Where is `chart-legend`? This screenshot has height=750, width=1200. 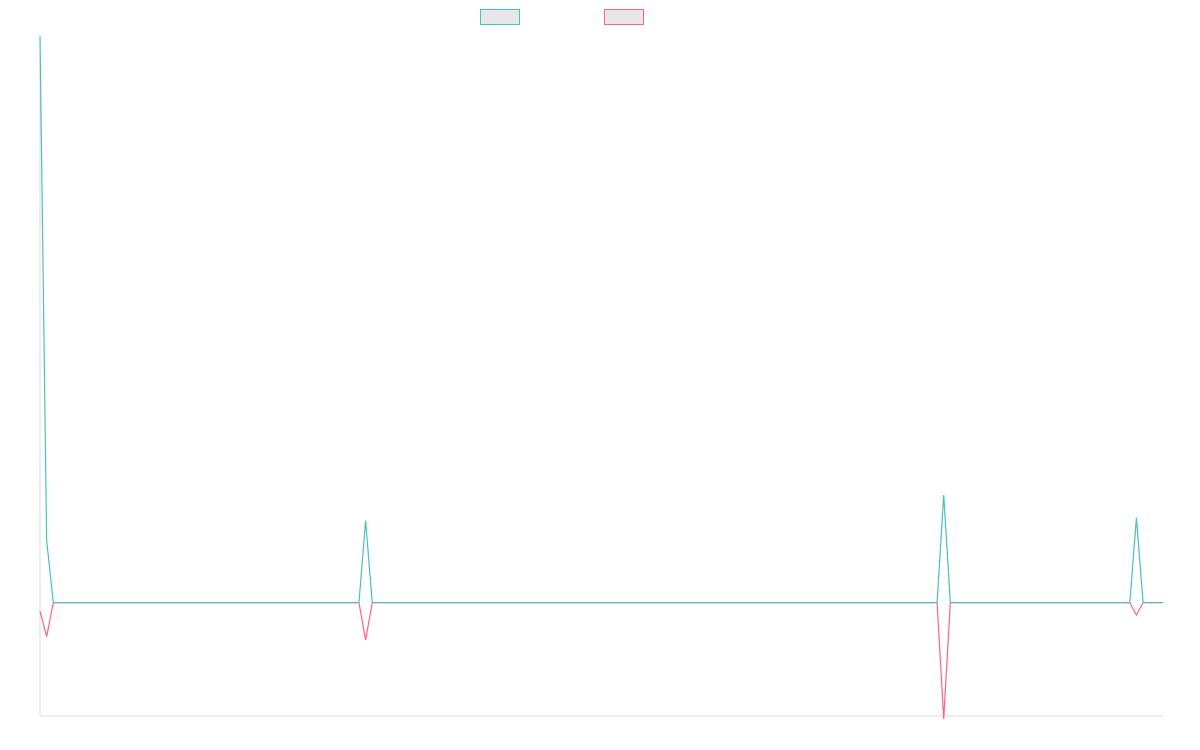
chart-legend is located at coordinates (600, 18).